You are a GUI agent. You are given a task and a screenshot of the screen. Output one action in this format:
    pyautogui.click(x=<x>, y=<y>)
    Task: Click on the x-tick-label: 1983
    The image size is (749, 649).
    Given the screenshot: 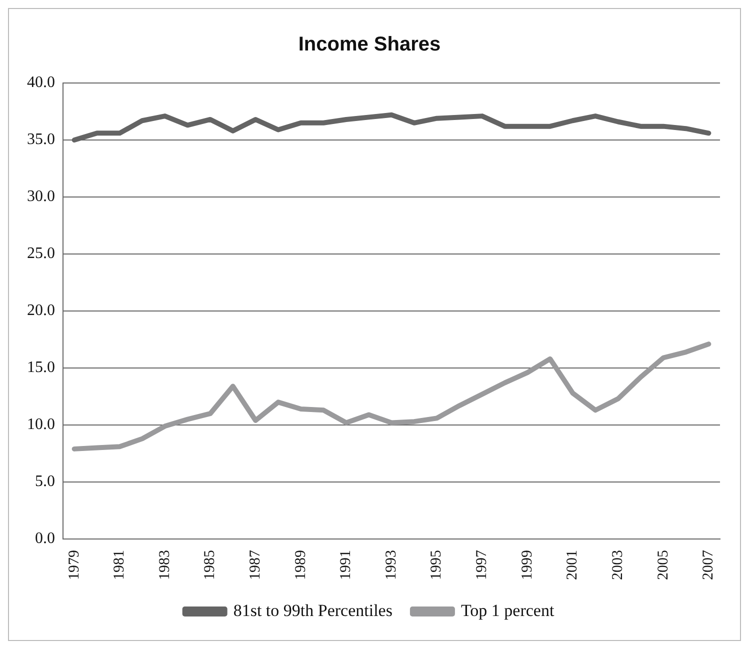 What is the action you would take?
    pyautogui.click(x=164, y=565)
    